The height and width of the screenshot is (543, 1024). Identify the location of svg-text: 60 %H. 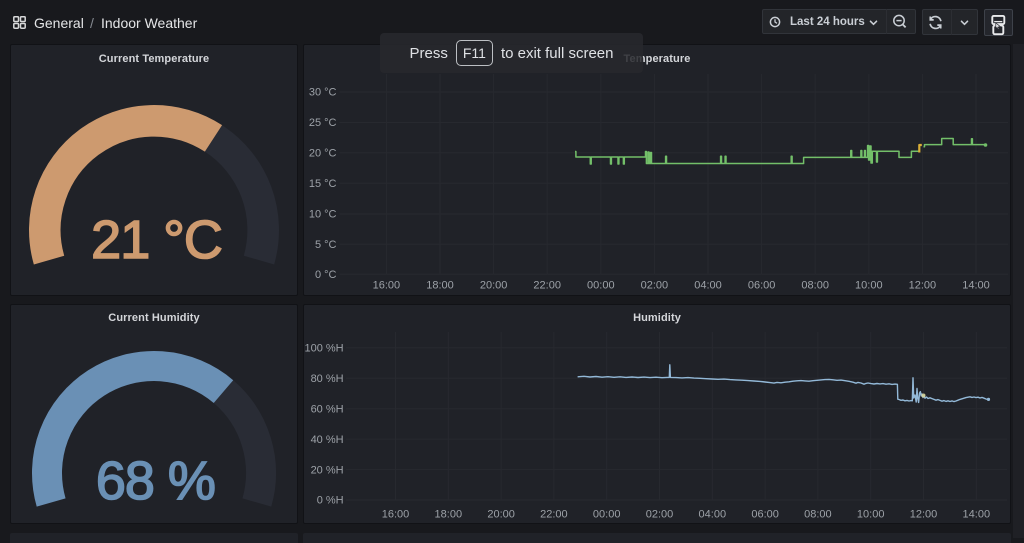
(327, 409).